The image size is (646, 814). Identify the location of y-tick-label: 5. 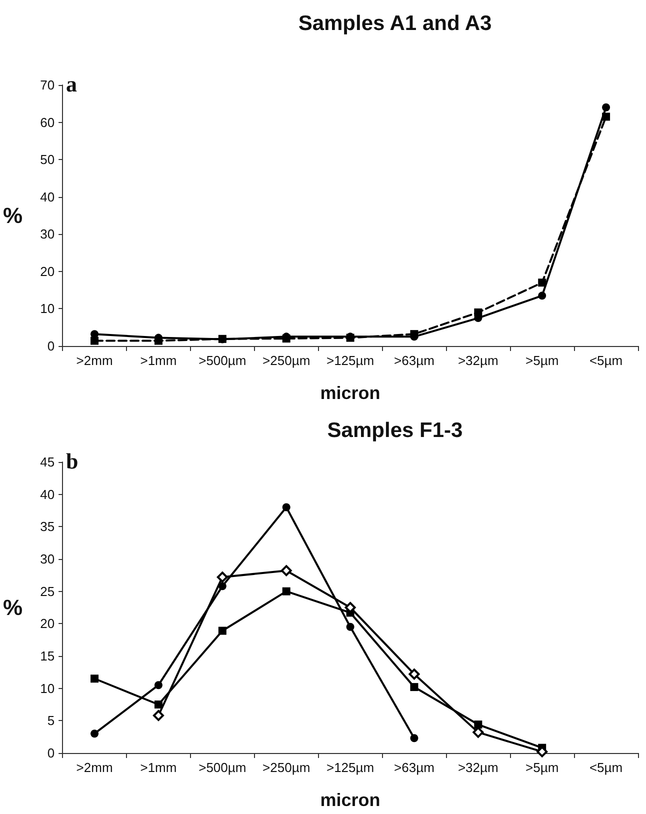
(51, 720).